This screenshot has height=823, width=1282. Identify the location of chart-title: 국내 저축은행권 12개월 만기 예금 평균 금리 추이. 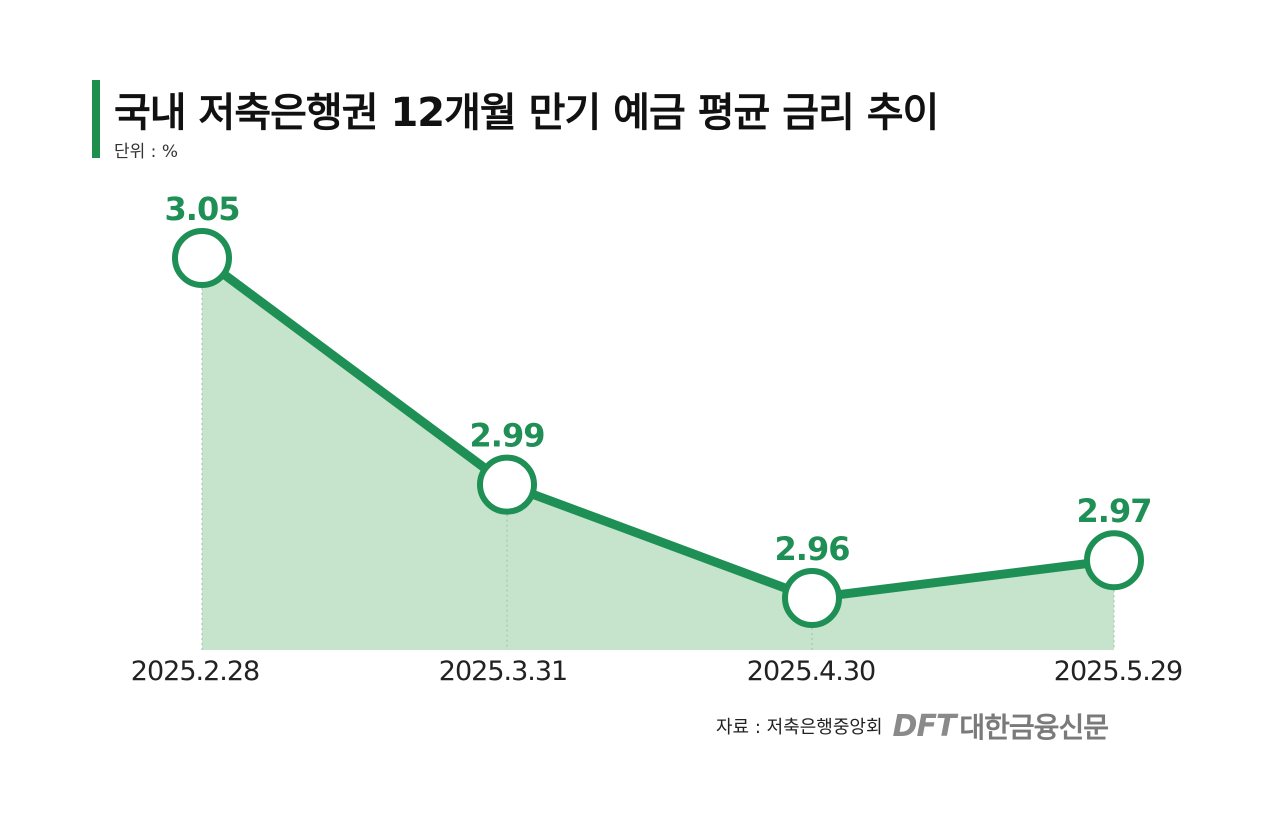
(526, 113).